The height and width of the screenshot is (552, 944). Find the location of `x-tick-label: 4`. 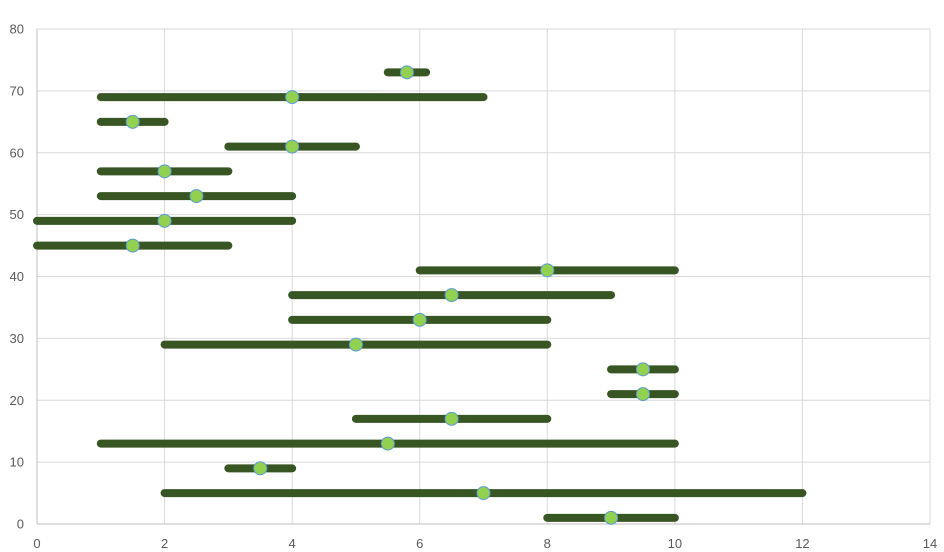

x-tick-label: 4 is located at coordinates (292, 543).